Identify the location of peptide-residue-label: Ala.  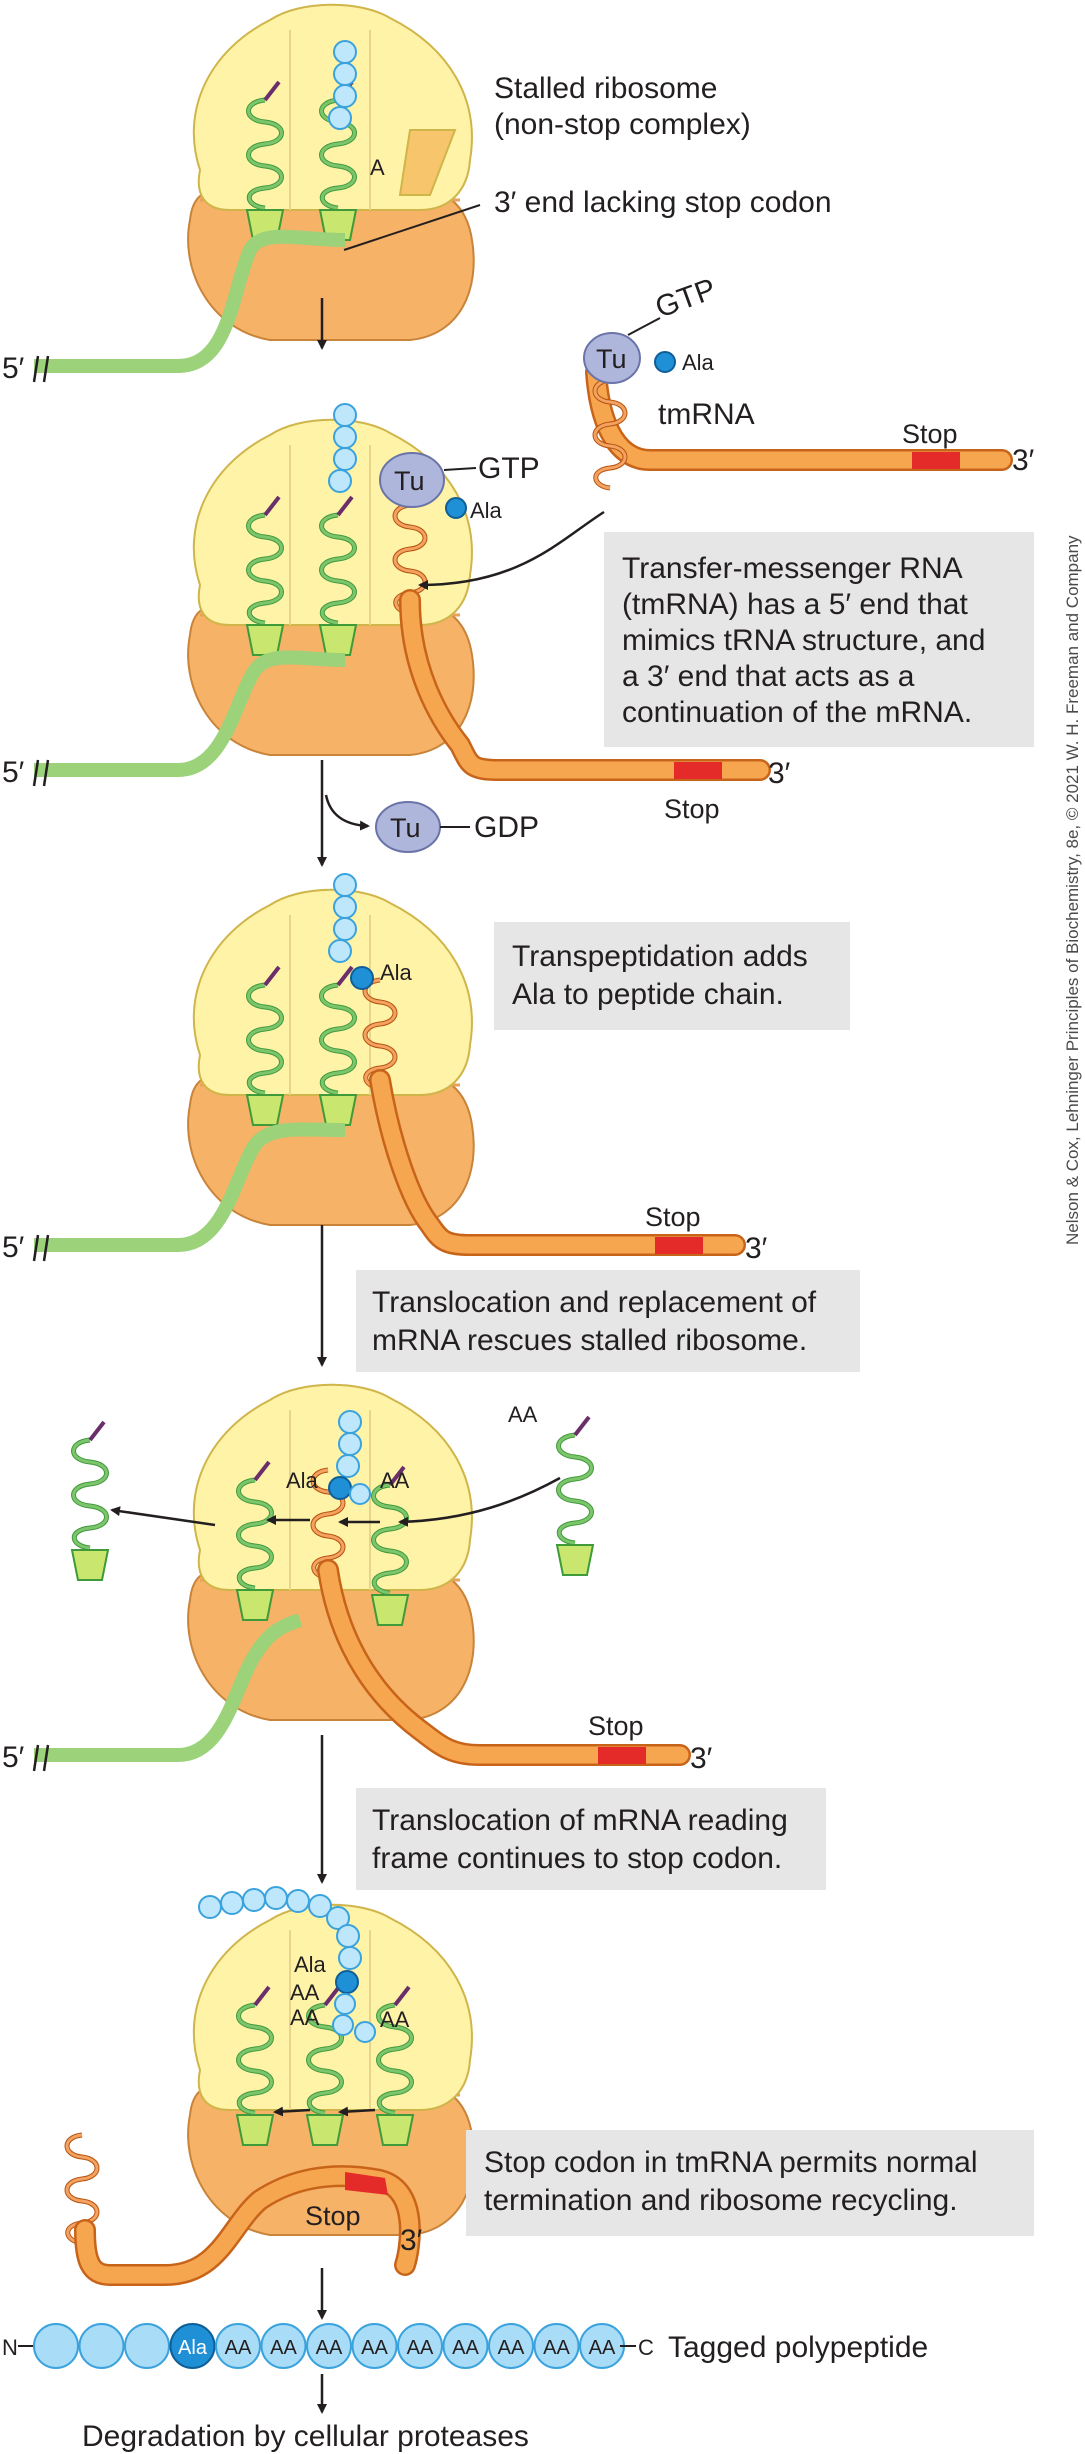
(193, 2348).